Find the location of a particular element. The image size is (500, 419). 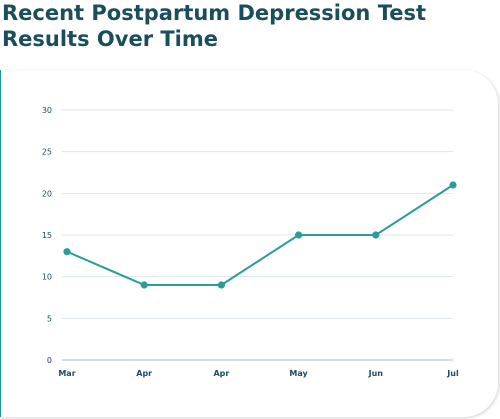

y-tick-label: 15 is located at coordinates (47, 235).